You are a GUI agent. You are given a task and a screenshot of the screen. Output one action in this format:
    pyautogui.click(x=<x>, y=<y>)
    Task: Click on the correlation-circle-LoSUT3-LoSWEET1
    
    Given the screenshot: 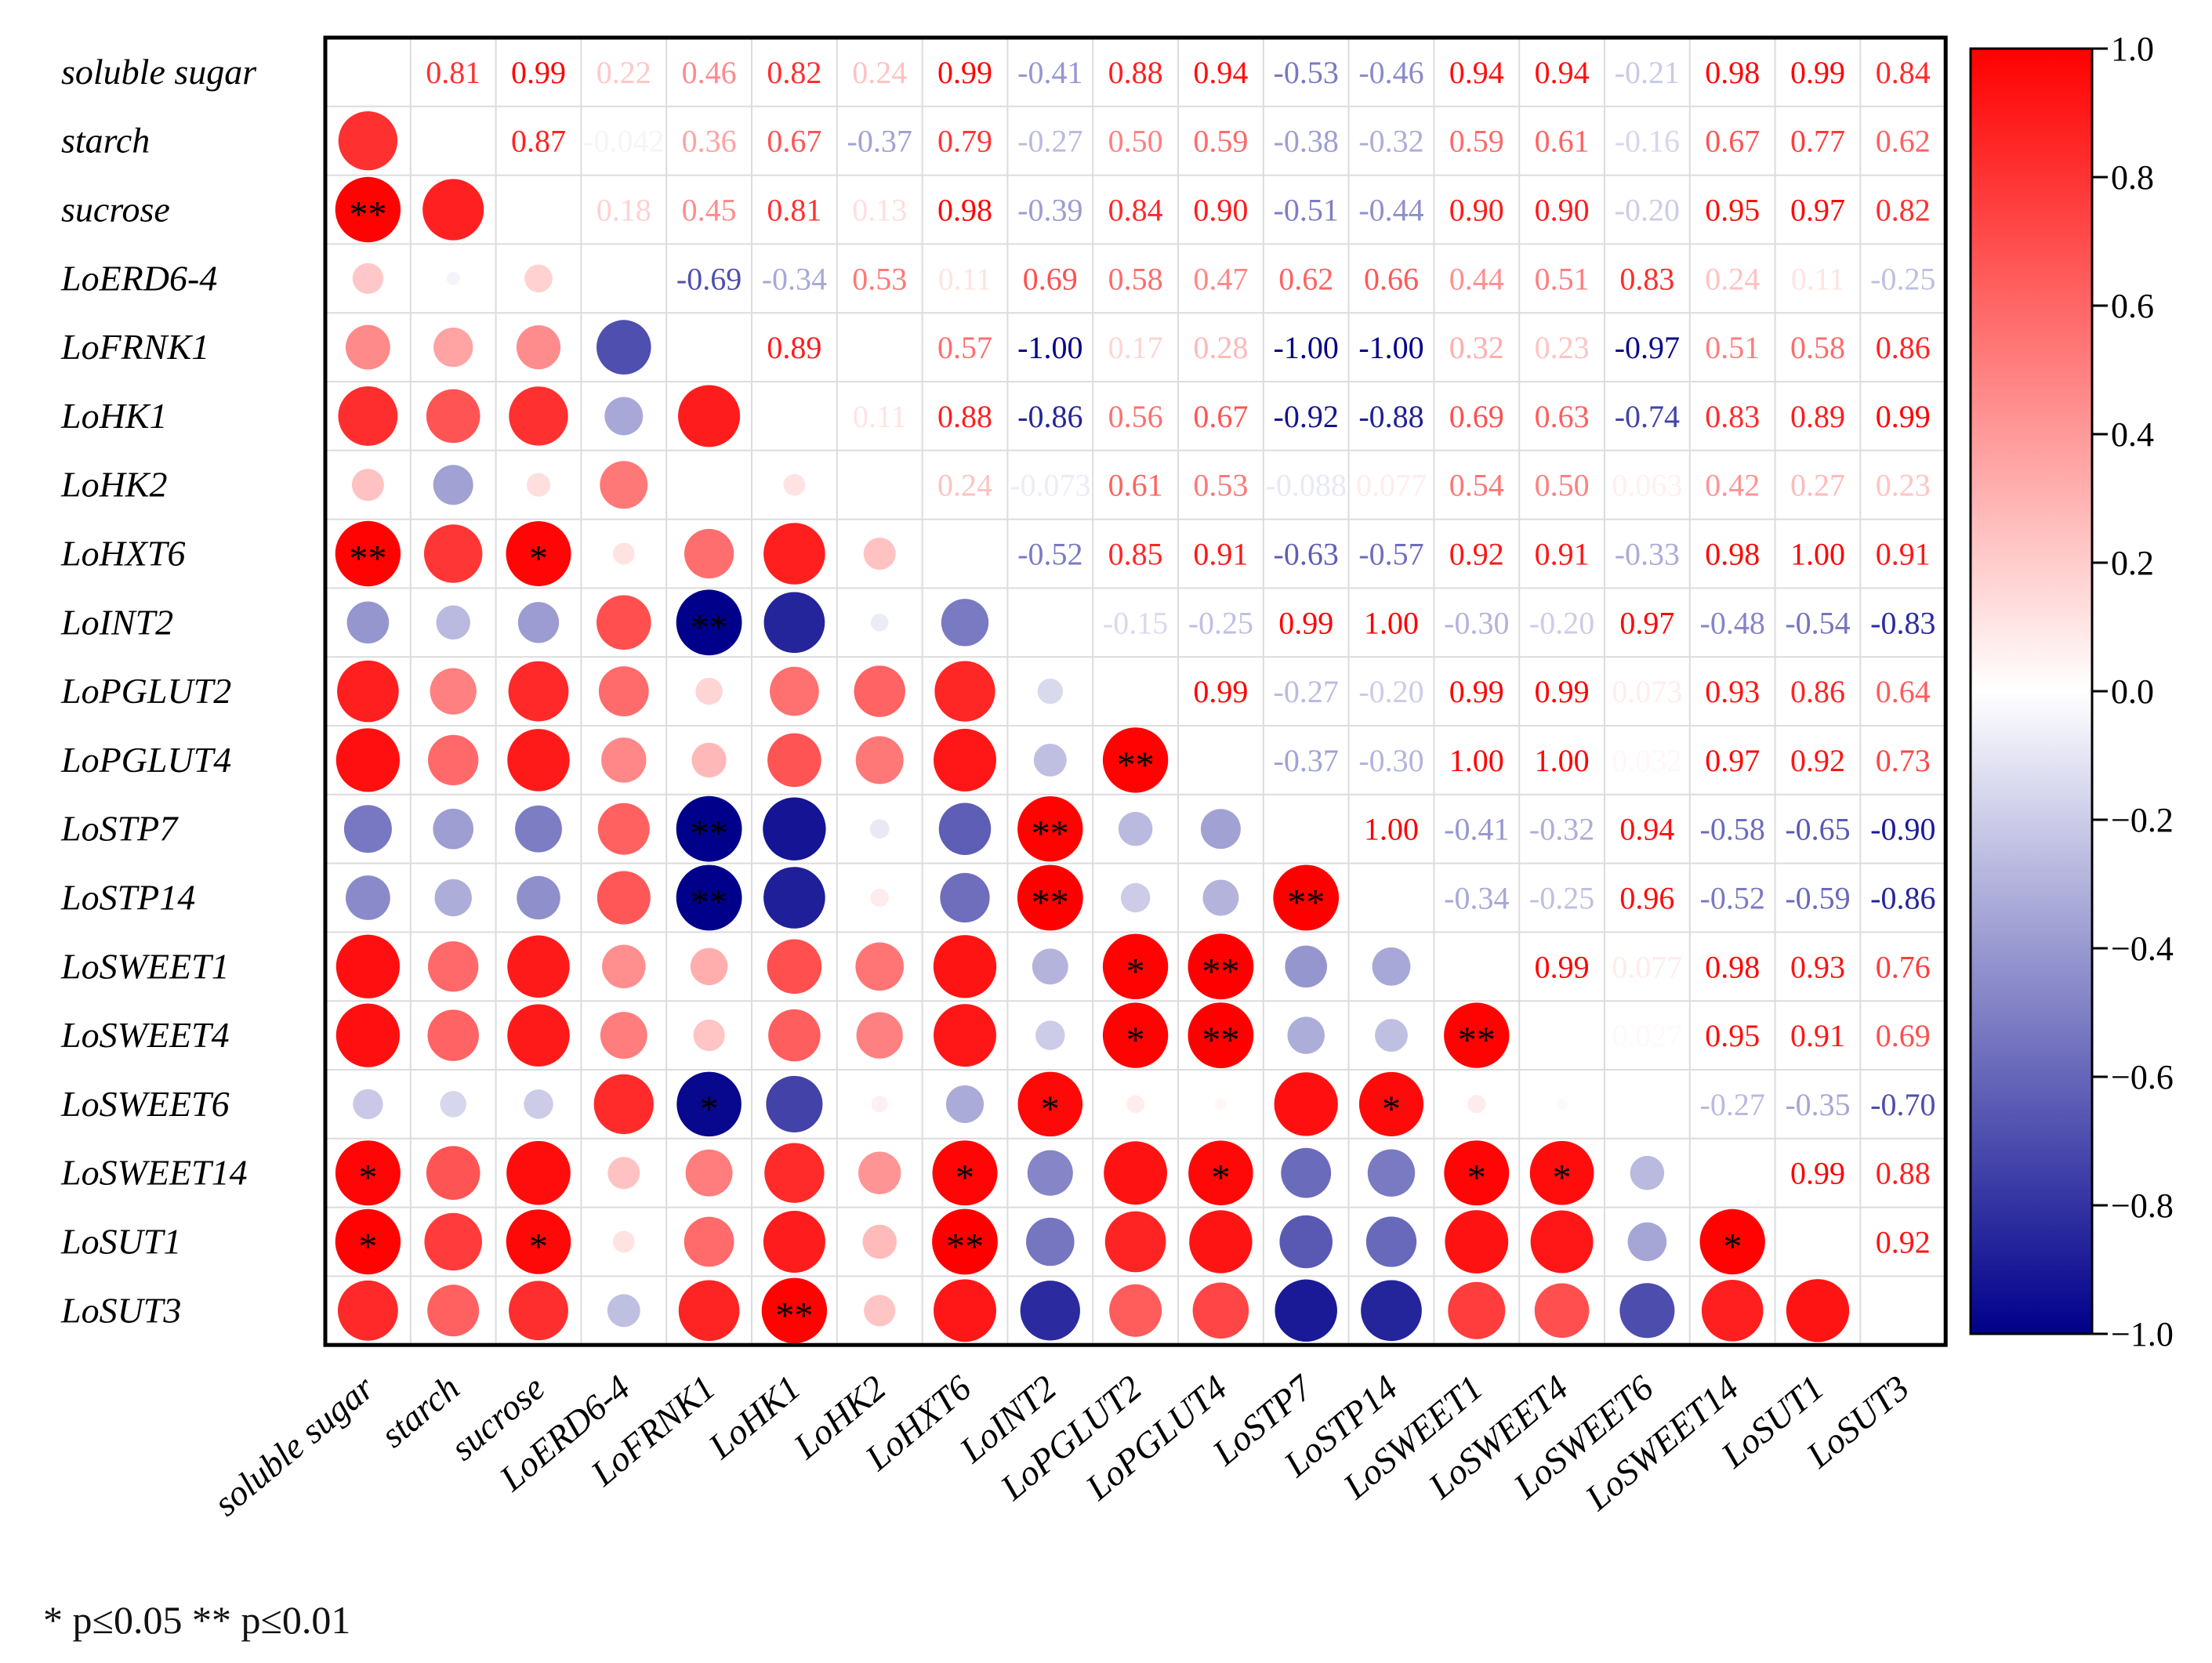 What is the action you would take?
    pyautogui.click(x=1477, y=1310)
    